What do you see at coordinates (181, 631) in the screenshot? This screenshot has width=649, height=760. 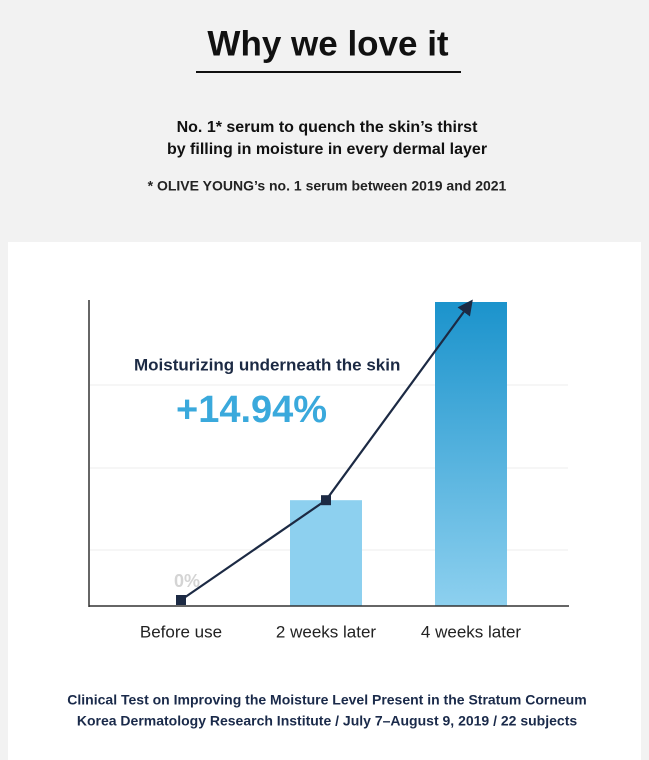 I see `x-tick-label: Before use` at bounding box center [181, 631].